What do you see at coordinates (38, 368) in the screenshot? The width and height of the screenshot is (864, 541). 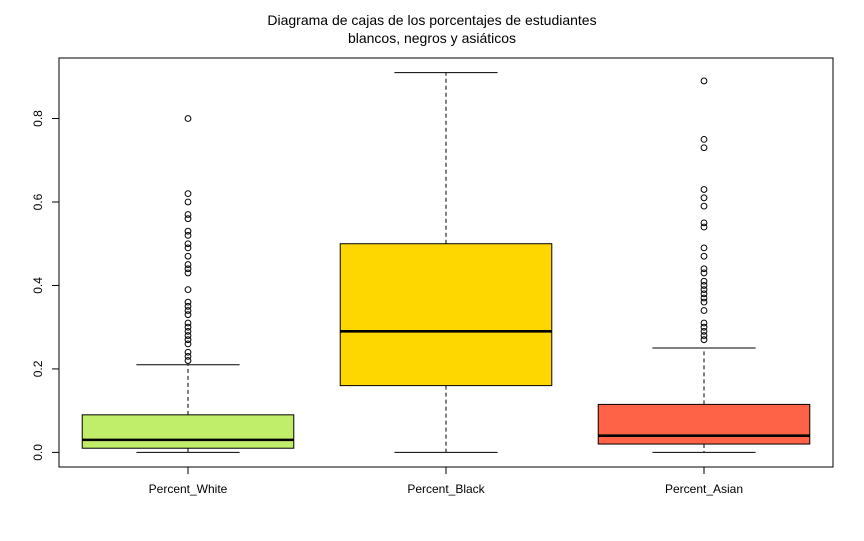 I see `y-tick-label: 0.2` at bounding box center [38, 368].